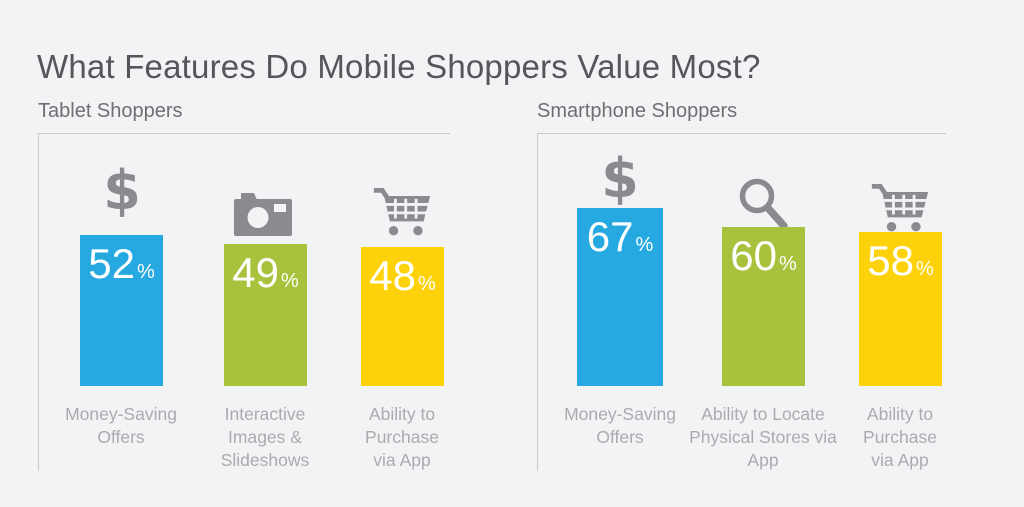 The width and height of the screenshot is (1024, 507). Describe the element at coordinates (265, 315) in the screenshot. I see `bar-tablet-interactive-images: 49 %` at that location.